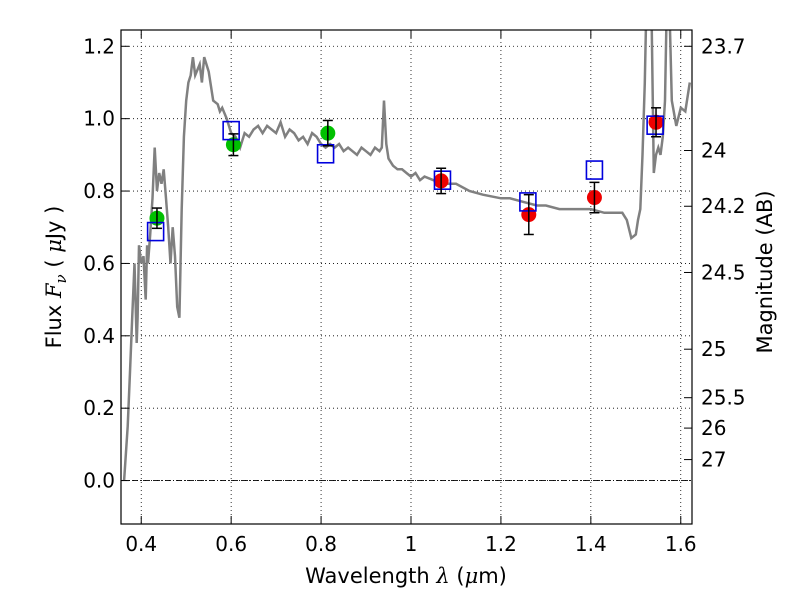  Describe the element at coordinates (681, 544) in the screenshot. I see `x-tick-label: 1.6` at that location.